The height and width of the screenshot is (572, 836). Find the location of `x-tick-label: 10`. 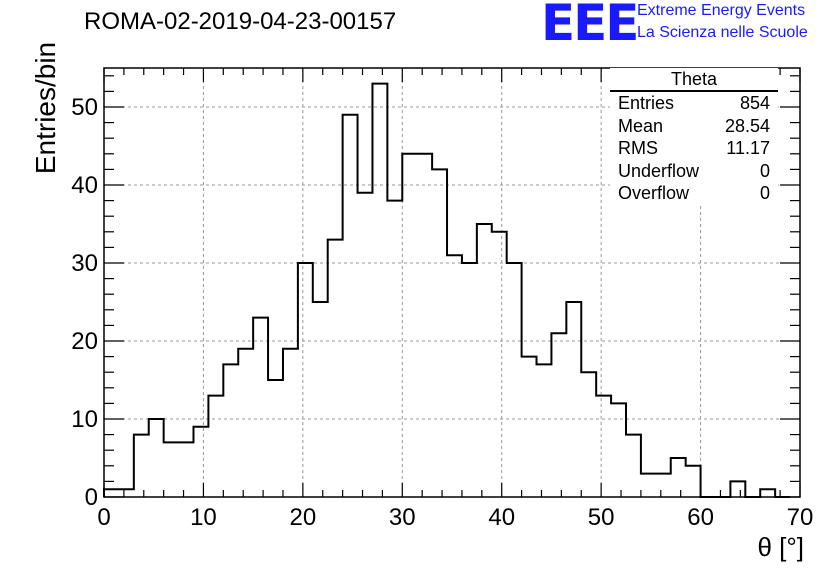

x-tick-label: 10 is located at coordinates (203, 517).